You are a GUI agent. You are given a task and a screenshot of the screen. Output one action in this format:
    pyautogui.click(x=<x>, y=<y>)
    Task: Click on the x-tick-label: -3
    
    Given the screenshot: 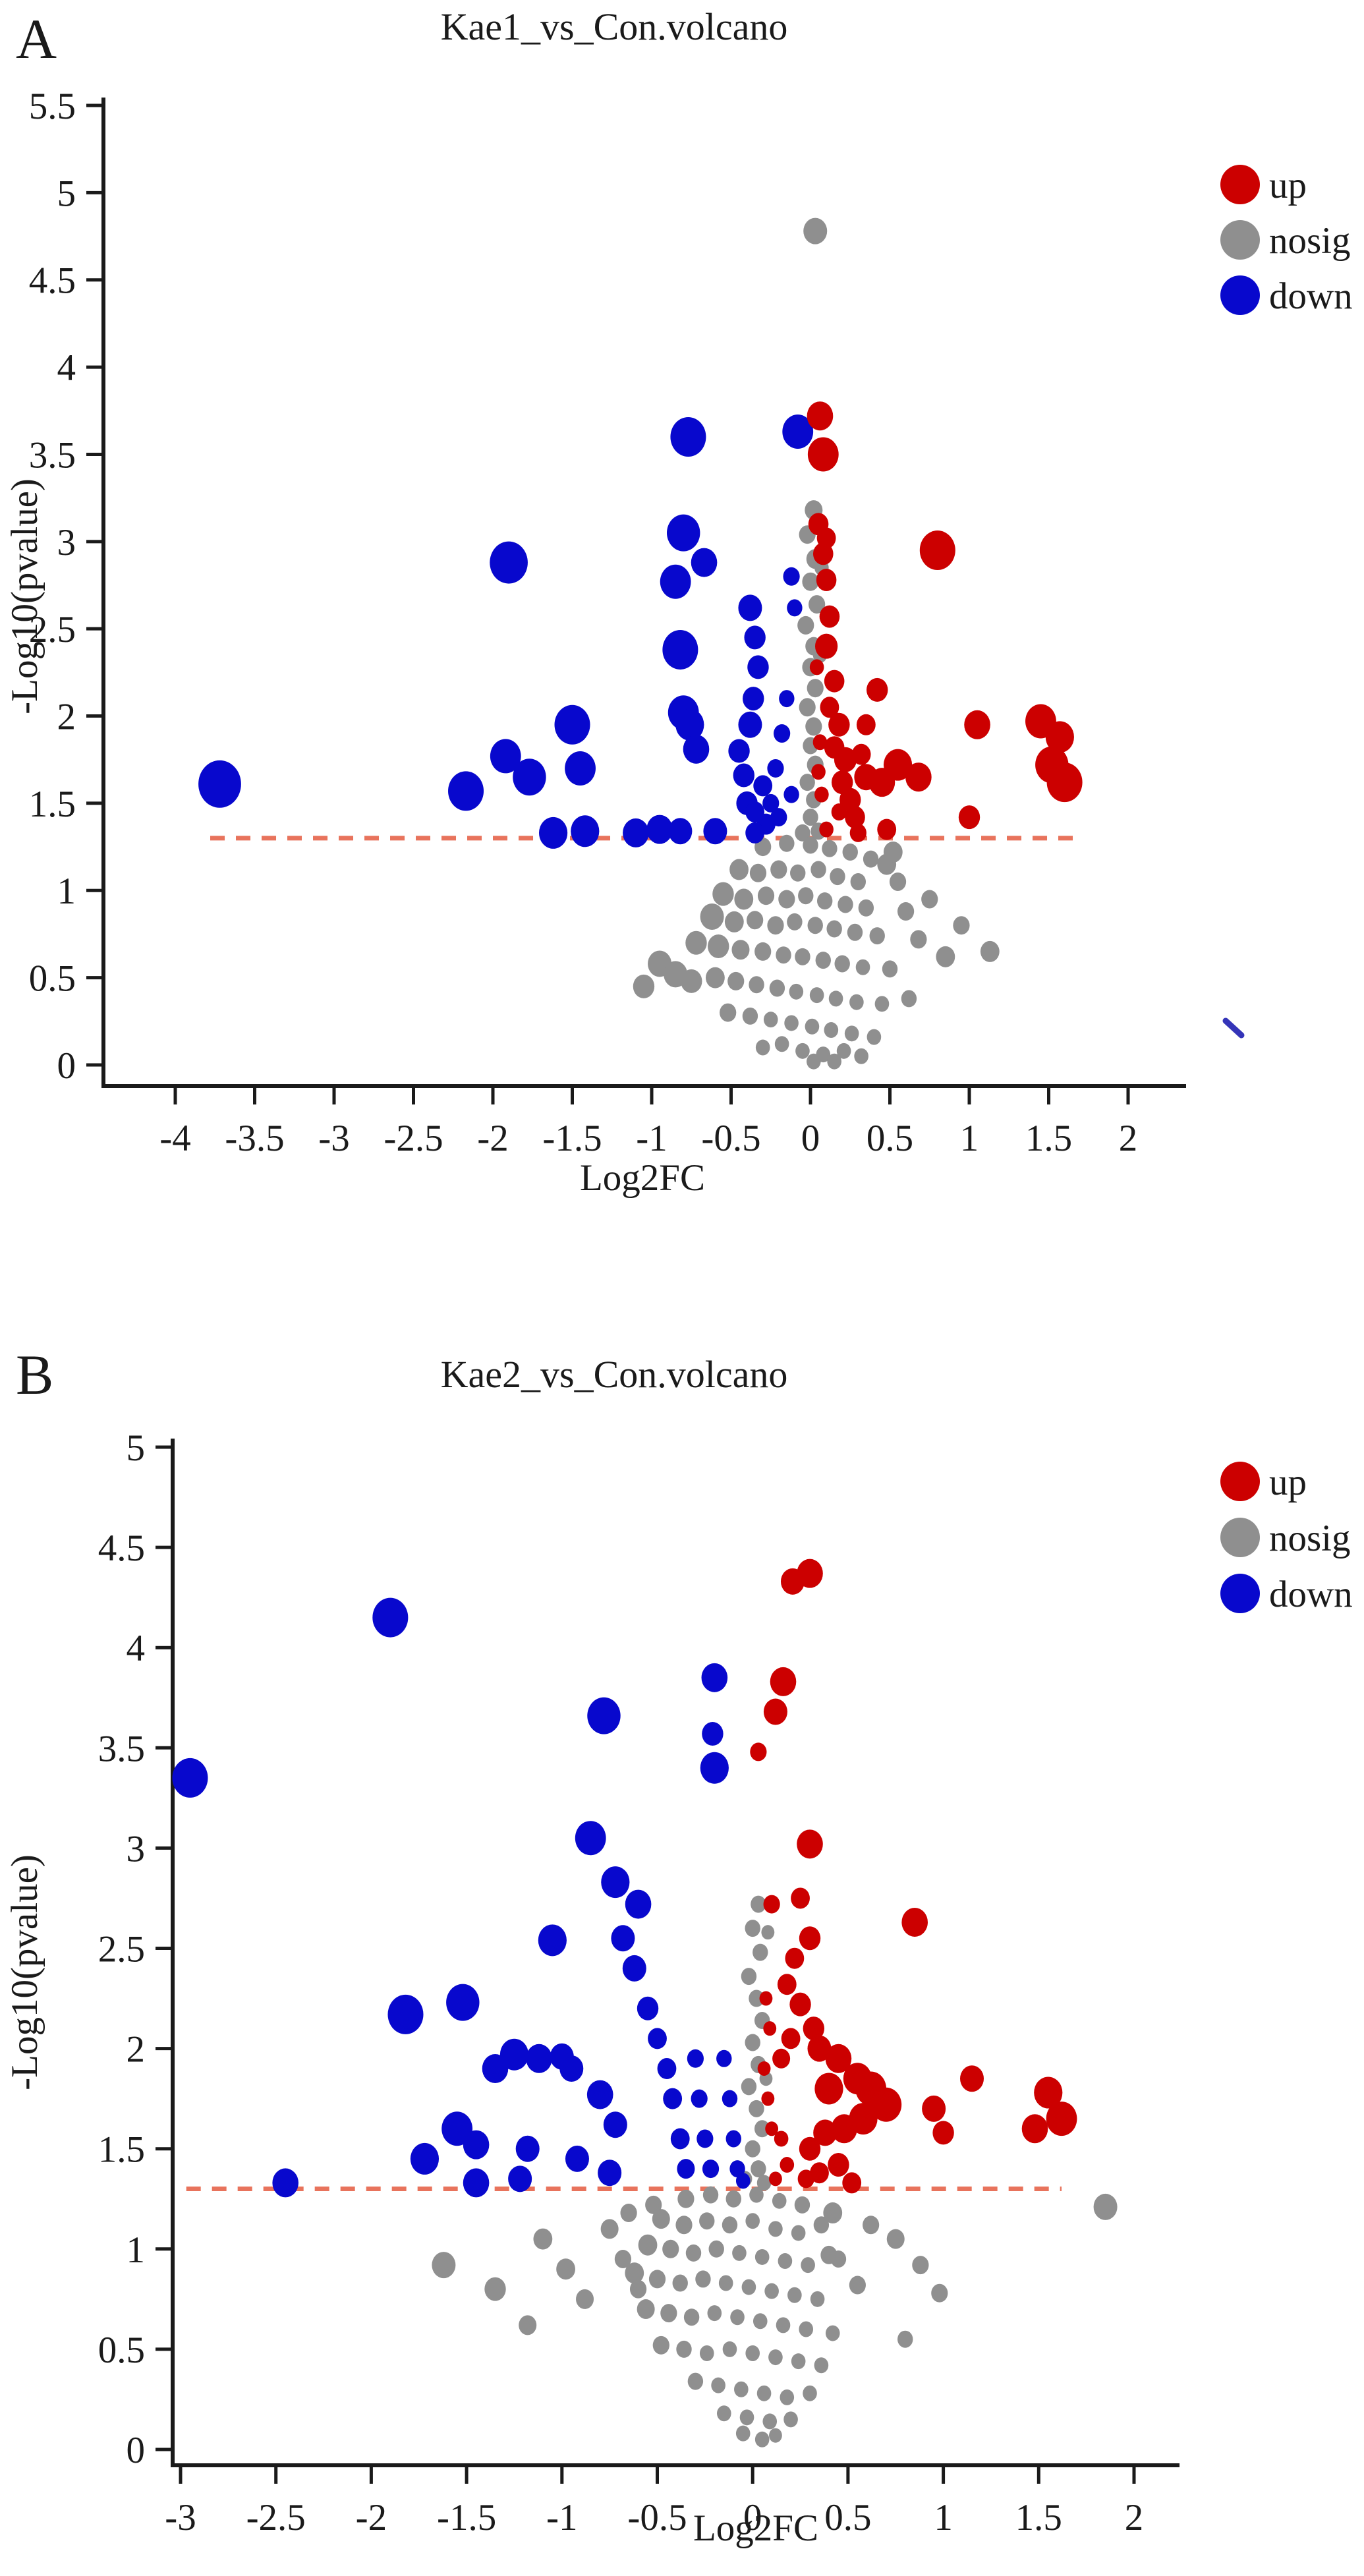 What is the action you would take?
    pyautogui.click(x=180, y=2518)
    